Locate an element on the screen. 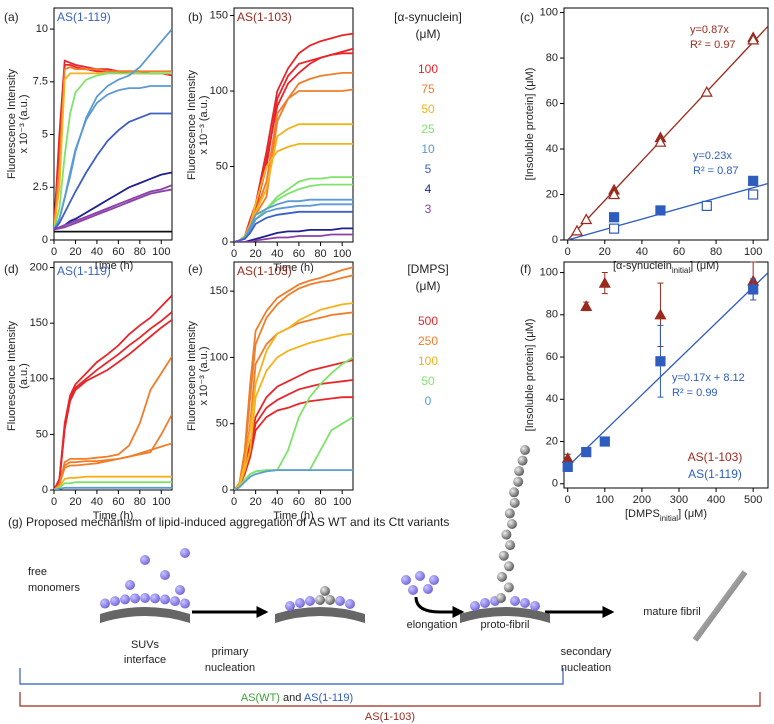 The height and width of the screenshot is (724, 774). plot-area is located at coordinates (293, 137).